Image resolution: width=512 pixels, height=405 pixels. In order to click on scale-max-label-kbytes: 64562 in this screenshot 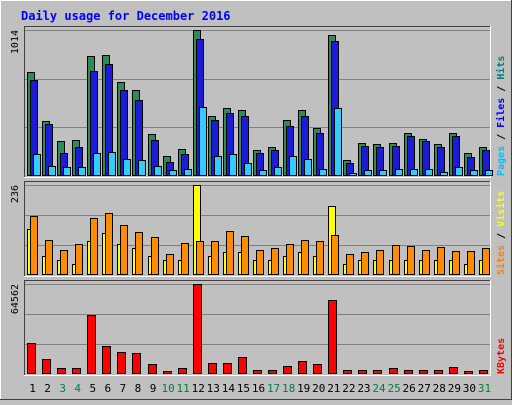, I will do `click(15, 299)`.